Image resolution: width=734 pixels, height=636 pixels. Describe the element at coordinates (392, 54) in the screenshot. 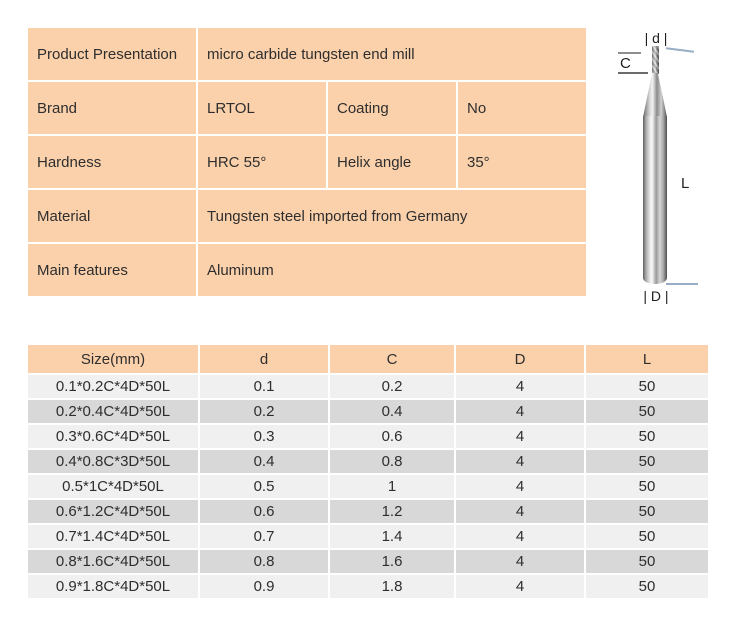

I see `spec-cell: micro carbide tungsten end mill` at that location.